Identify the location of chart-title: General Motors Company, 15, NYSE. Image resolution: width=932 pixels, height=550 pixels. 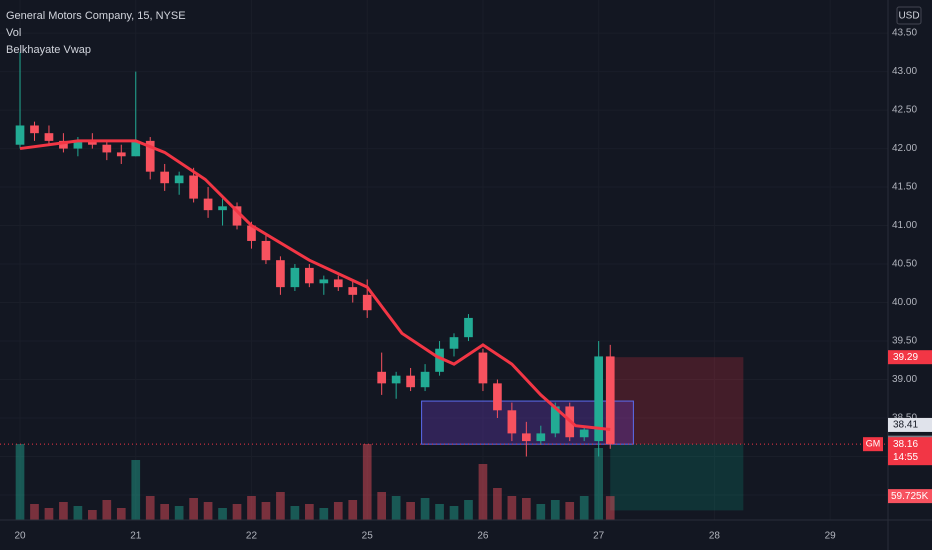
(96, 16).